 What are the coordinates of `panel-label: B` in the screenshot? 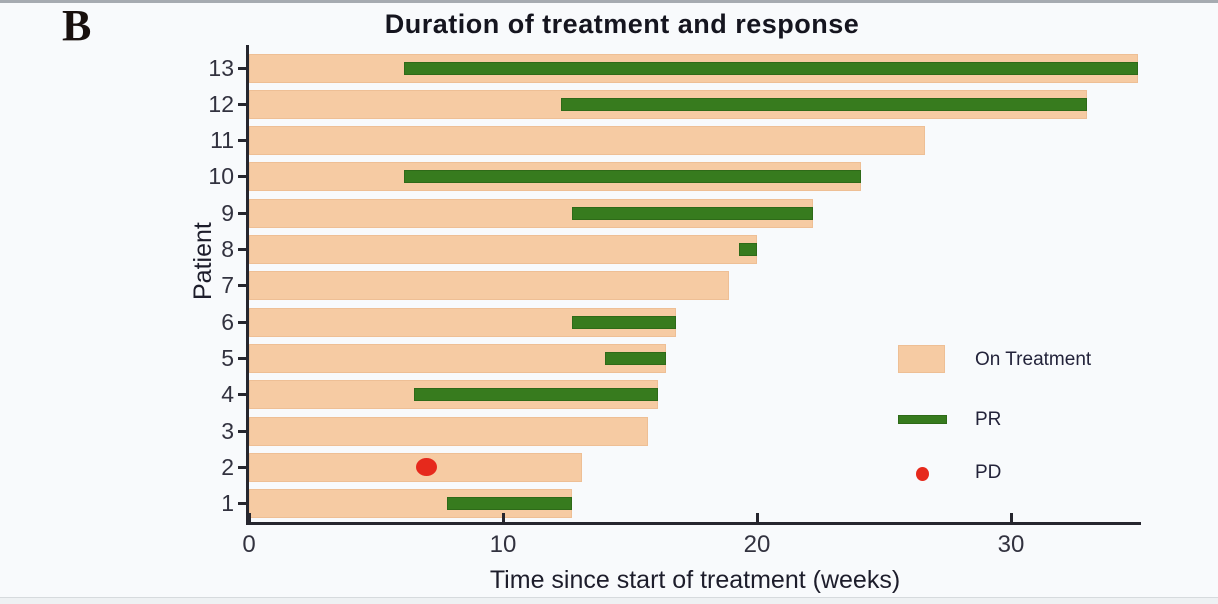 It's located at (77, 25).